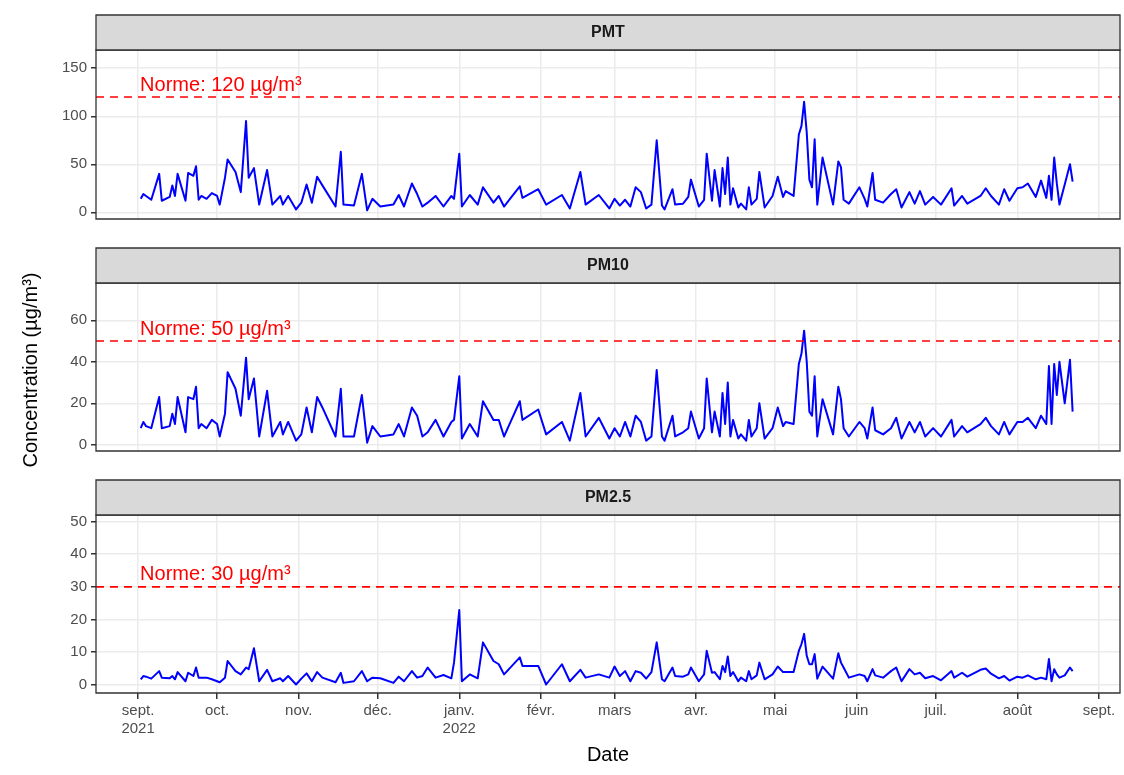  Describe the element at coordinates (217, 710) in the screenshot. I see `x-tick-label: oct.` at that location.